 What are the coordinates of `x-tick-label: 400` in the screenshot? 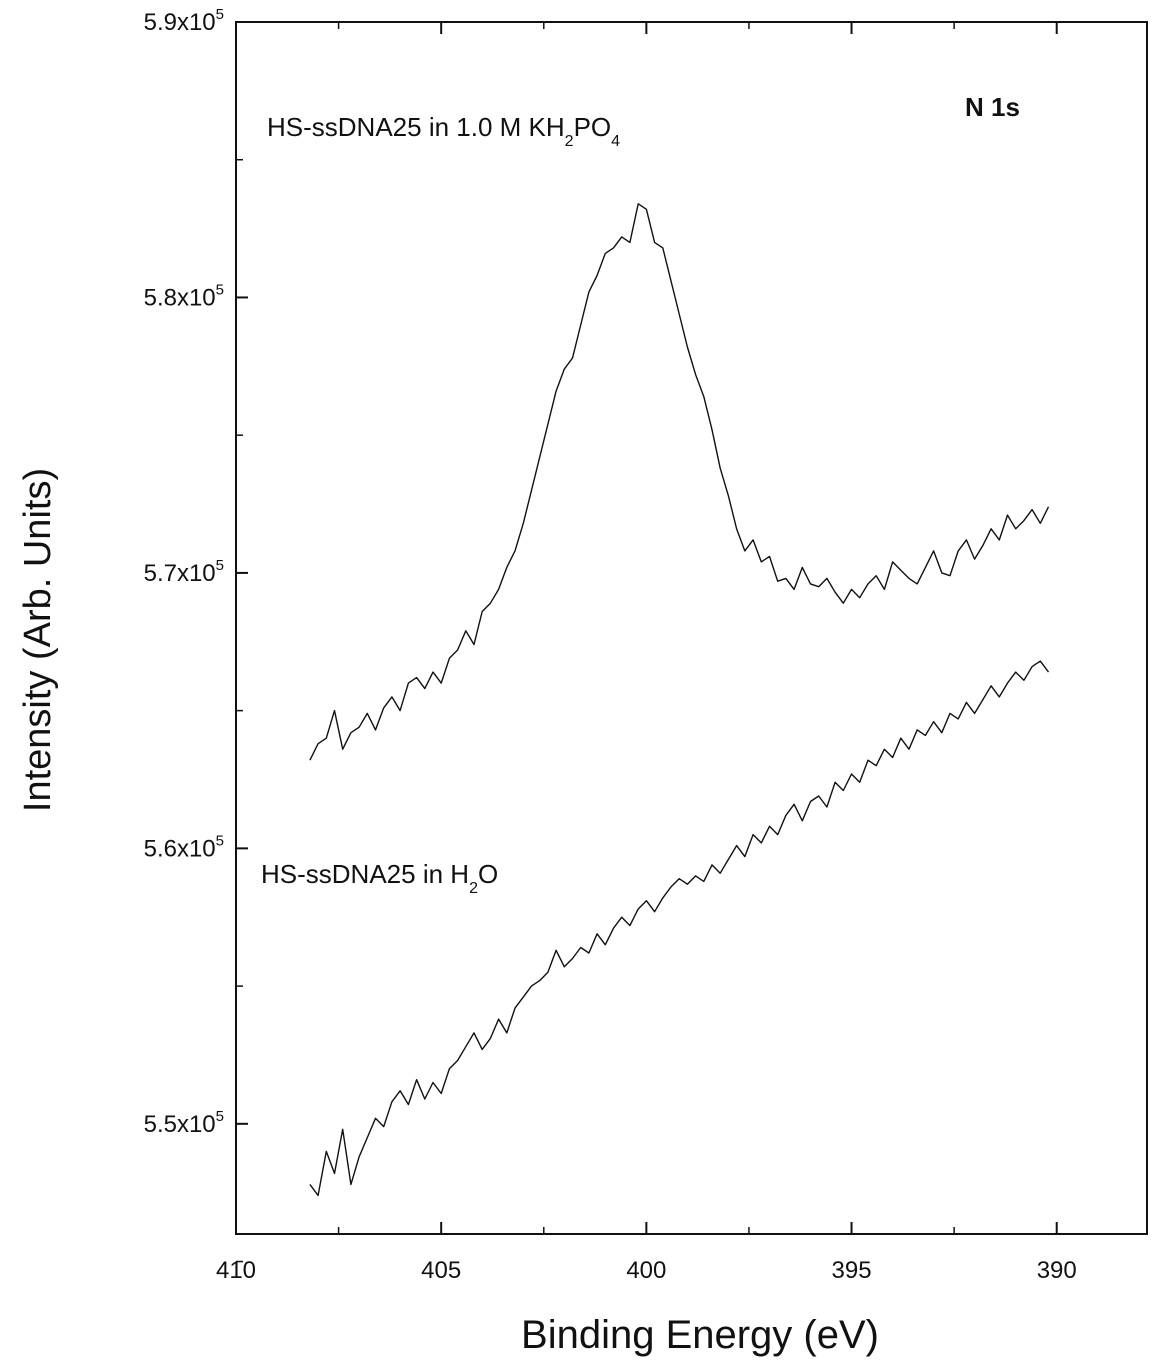 It's located at (646, 1270).